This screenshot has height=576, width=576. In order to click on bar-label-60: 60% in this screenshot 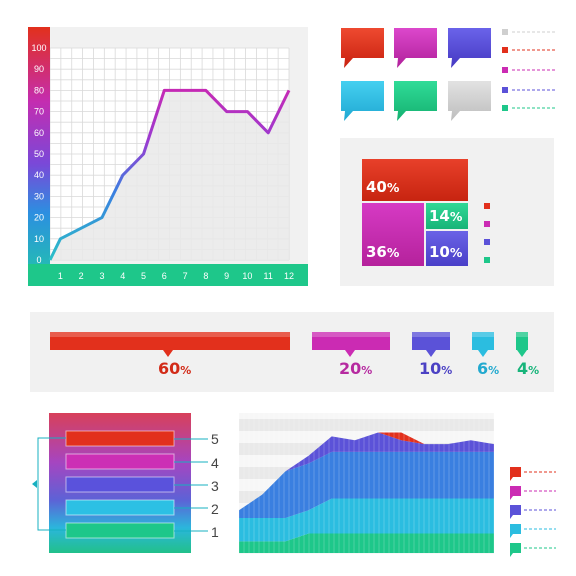, I will do `click(175, 368)`.